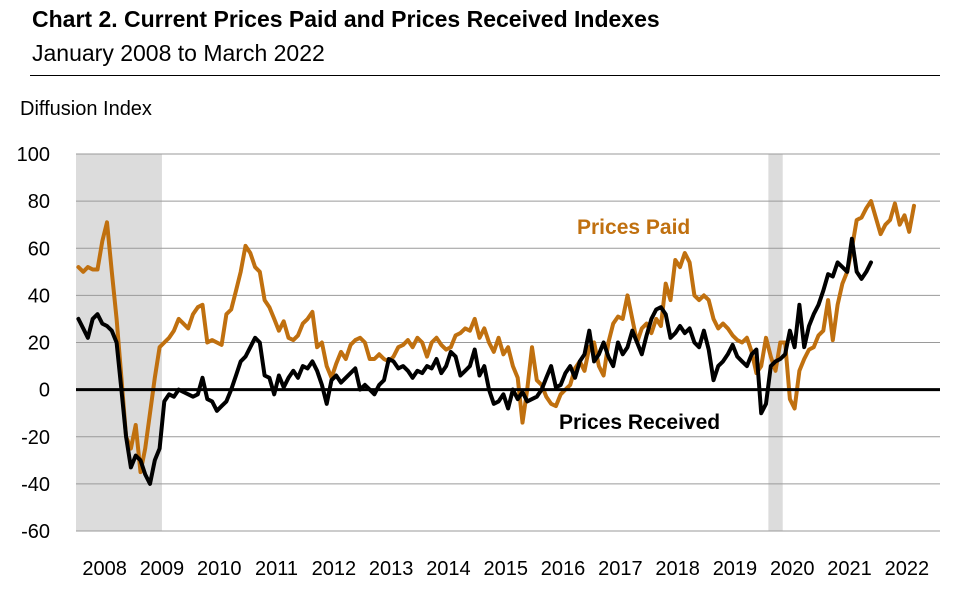 The height and width of the screenshot is (589, 967). I want to click on x-tick-label: 2015, so click(506, 569).